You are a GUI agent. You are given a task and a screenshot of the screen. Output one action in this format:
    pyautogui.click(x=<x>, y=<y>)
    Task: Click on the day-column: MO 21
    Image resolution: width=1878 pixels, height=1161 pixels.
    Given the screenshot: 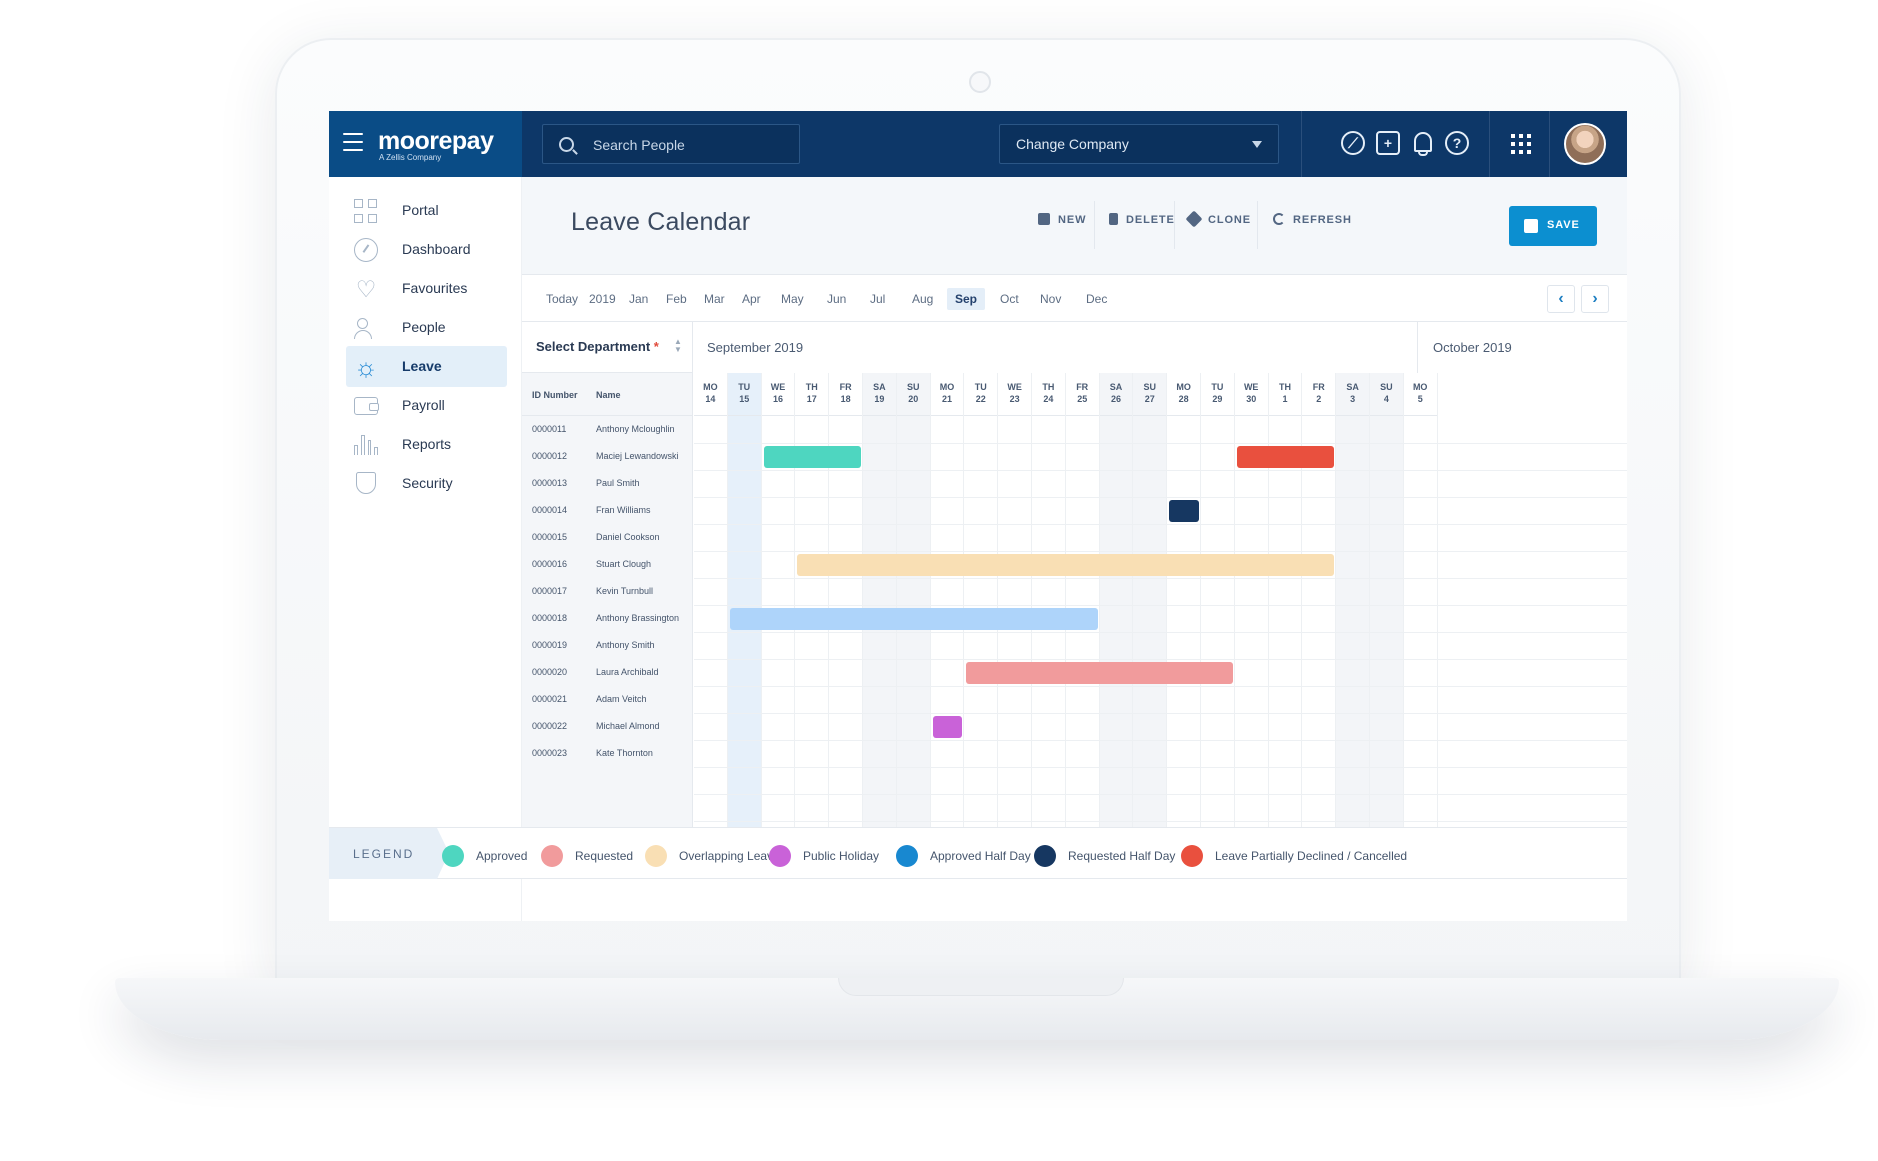 What is the action you would take?
    pyautogui.click(x=947, y=600)
    